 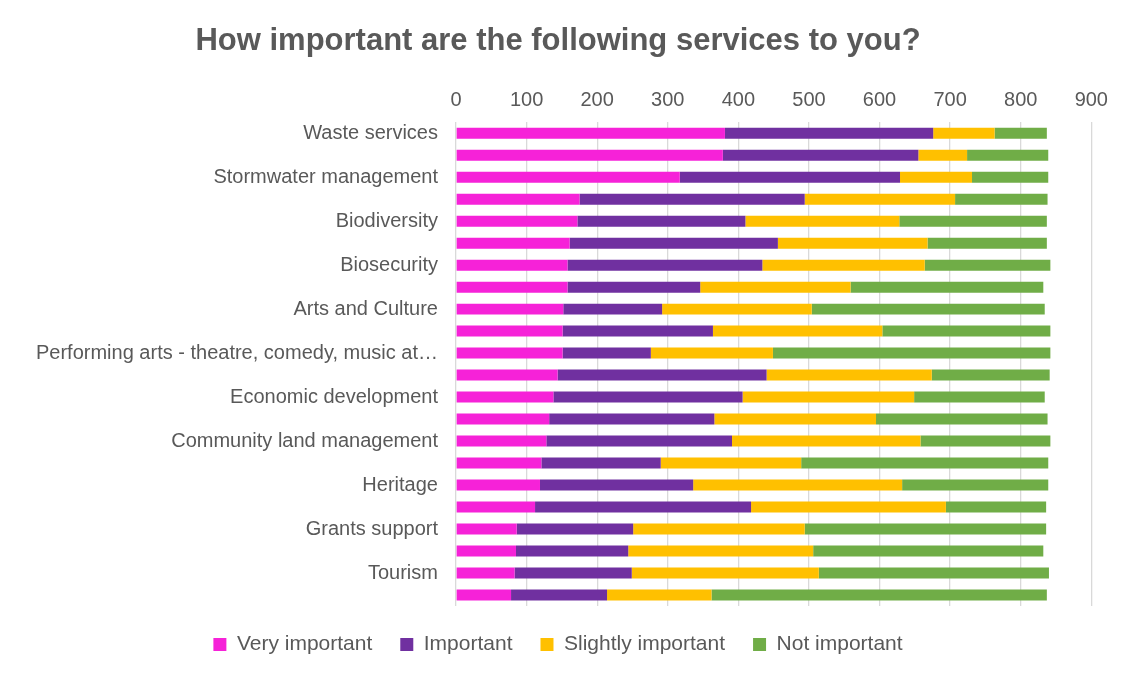 I want to click on legend-label: Important, so click(x=468, y=643).